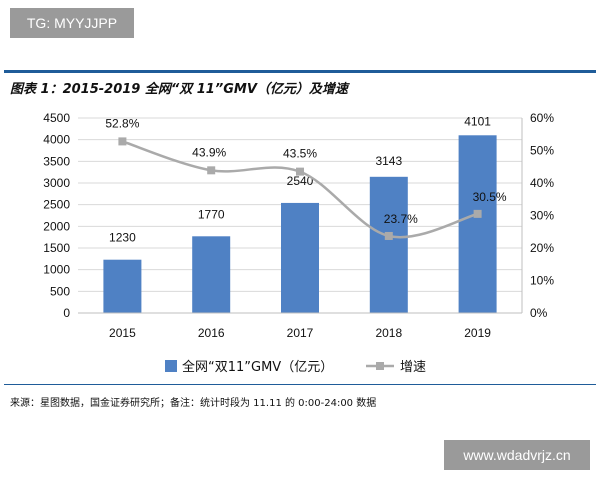  Describe the element at coordinates (300, 333) in the screenshot. I see `x-tick-label: 2017` at that location.